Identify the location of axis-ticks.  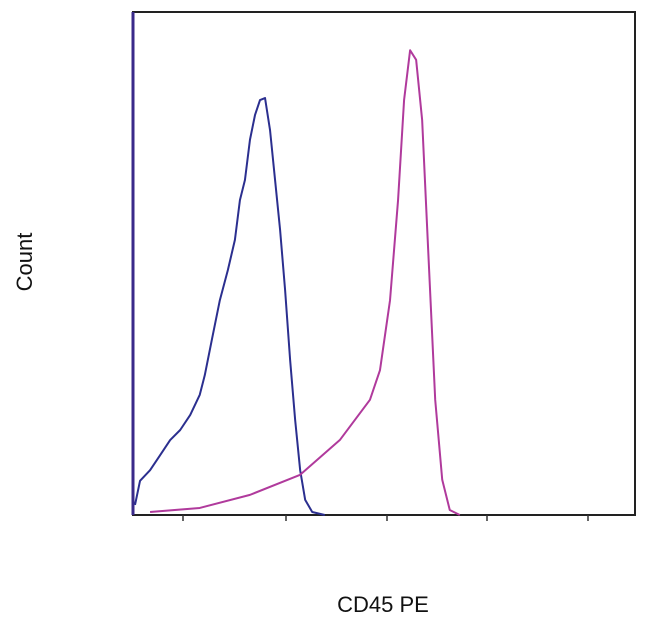
(385, 518).